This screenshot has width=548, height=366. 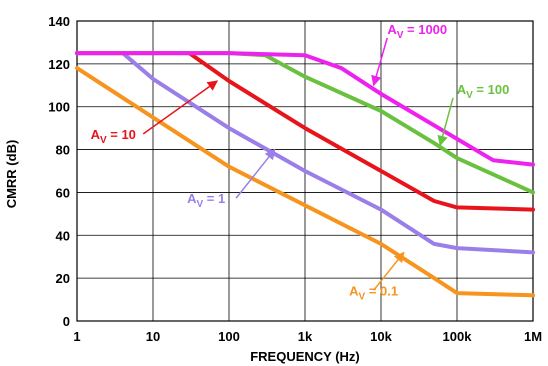 What do you see at coordinates (305, 336) in the screenshot?
I see `x-tick-label: 1k` at bounding box center [305, 336].